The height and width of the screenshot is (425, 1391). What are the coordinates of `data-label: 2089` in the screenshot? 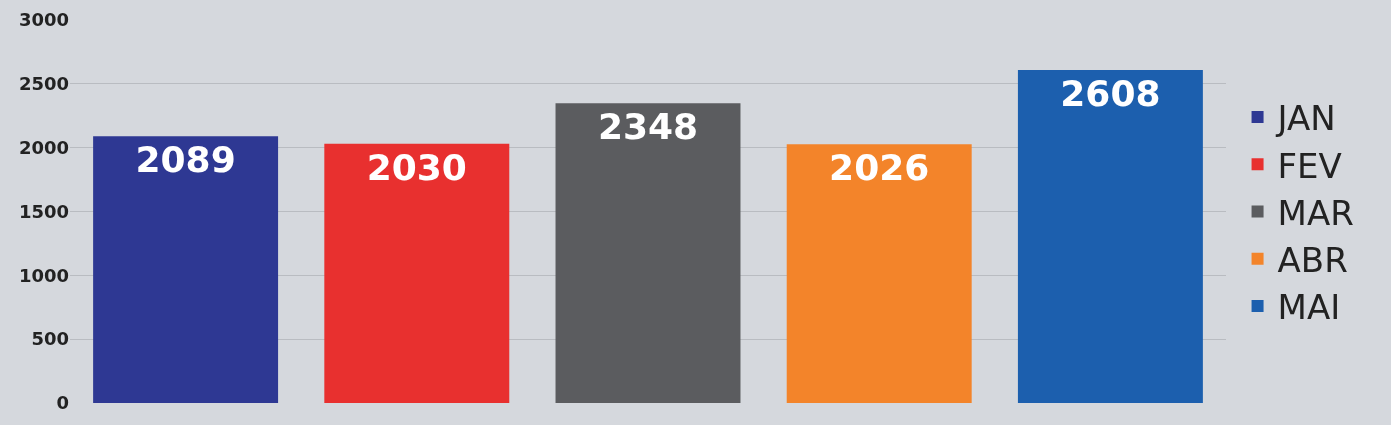 It's located at (185, 160).